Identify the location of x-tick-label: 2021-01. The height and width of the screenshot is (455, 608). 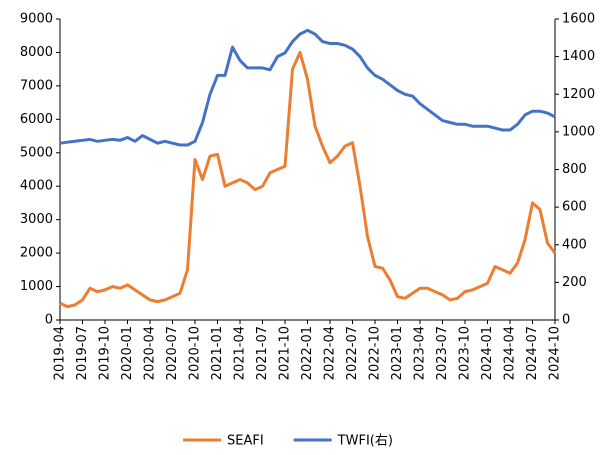
(217, 353).